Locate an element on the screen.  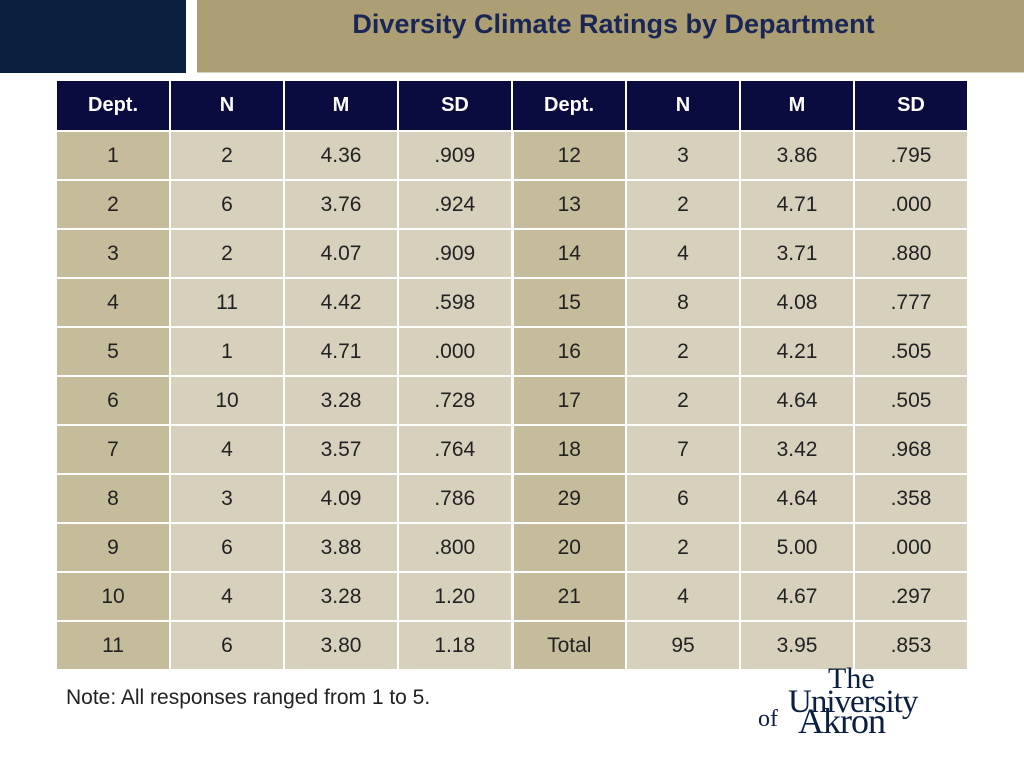
col-header-dept: Dept. is located at coordinates (113, 105).